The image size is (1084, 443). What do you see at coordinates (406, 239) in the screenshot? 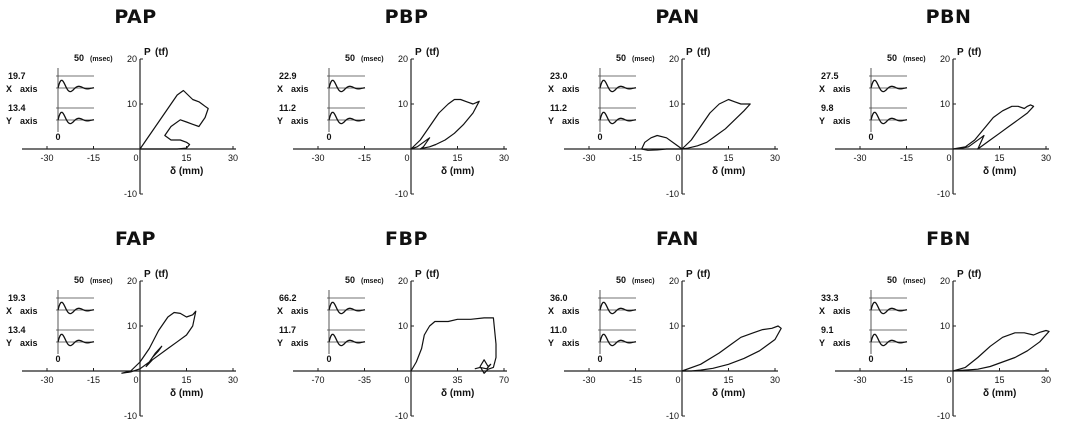
I see `panel-title: FBP` at bounding box center [406, 239].